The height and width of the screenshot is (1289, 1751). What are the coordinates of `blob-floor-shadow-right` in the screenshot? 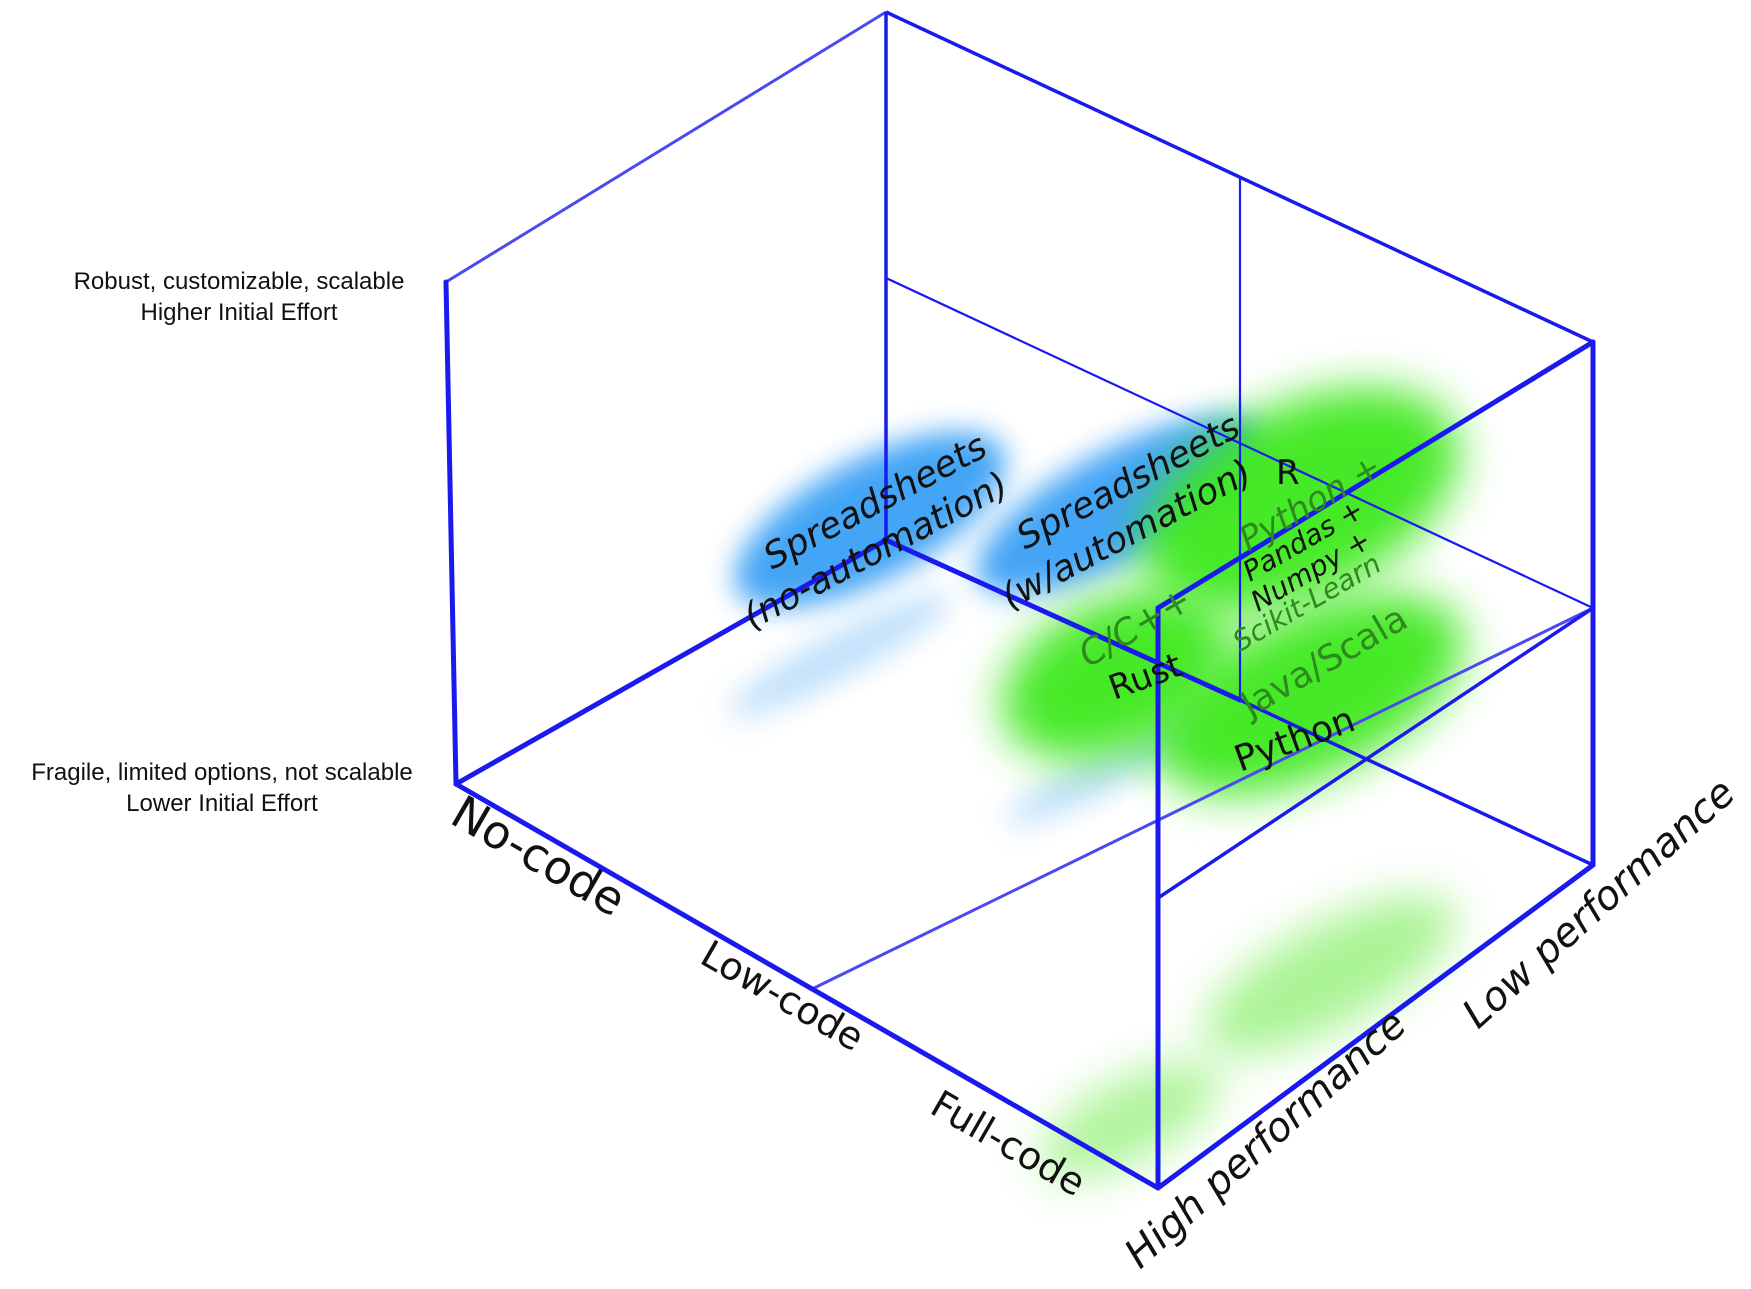 It's located at (1330, 975).